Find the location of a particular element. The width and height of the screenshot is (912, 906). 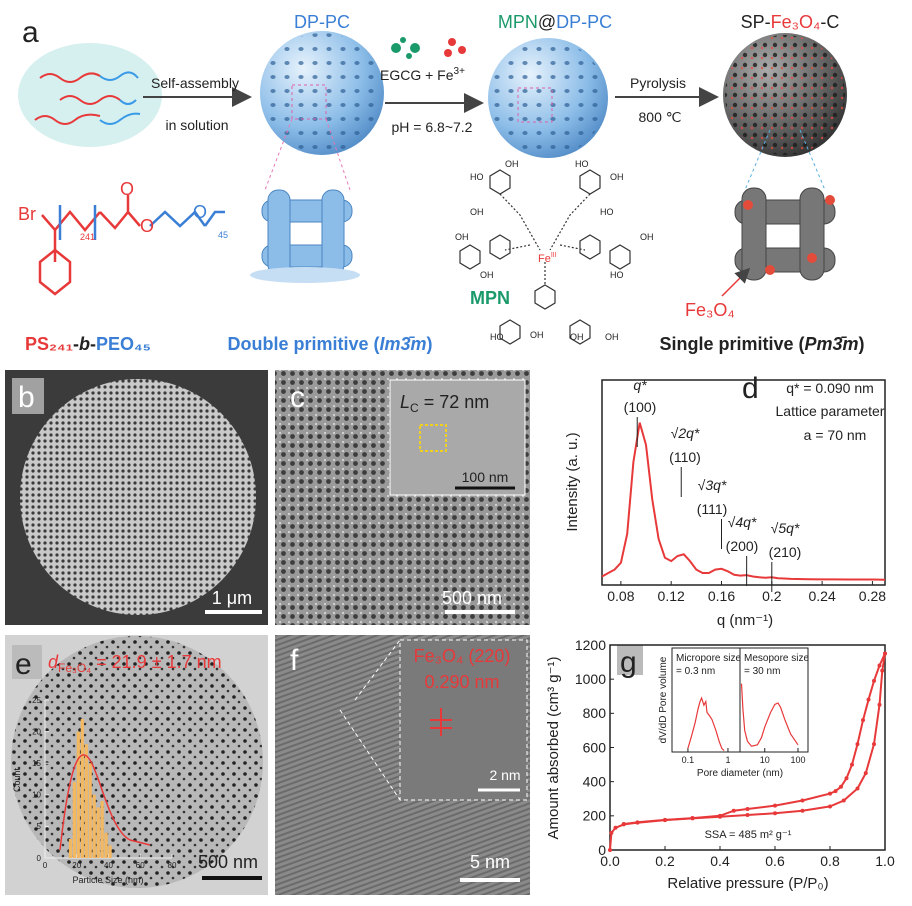

mpn-structure is located at coordinates (545, 257).